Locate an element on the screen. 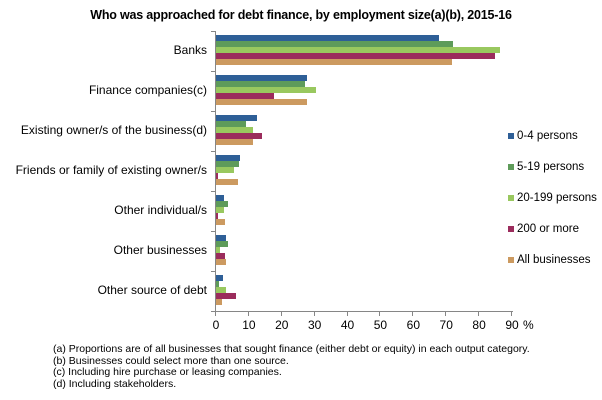 This screenshot has width=602, height=400. legend-label: 5-19 persons is located at coordinates (551, 166).